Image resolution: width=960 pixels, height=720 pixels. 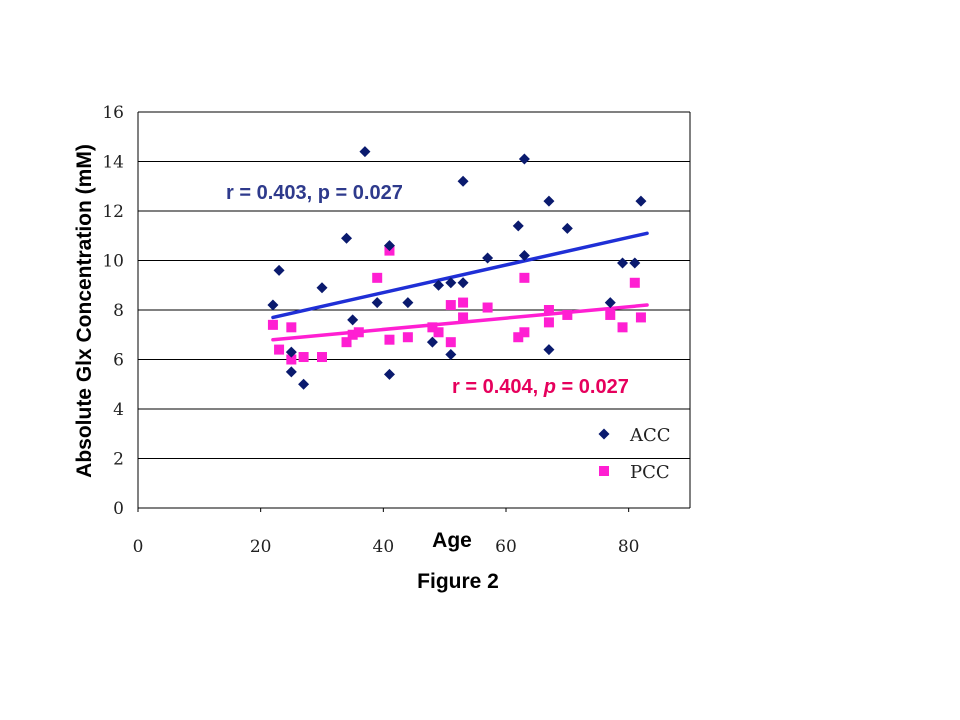 What do you see at coordinates (506, 547) in the screenshot?
I see `x-tick-label: 60` at bounding box center [506, 547].